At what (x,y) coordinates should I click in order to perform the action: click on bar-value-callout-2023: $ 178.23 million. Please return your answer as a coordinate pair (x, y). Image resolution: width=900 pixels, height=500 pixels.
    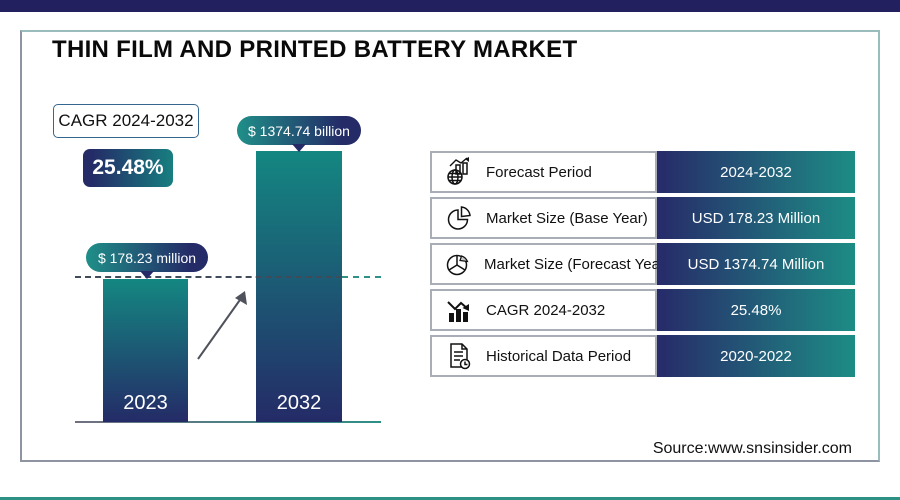
    Looking at the image, I should click on (147, 261).